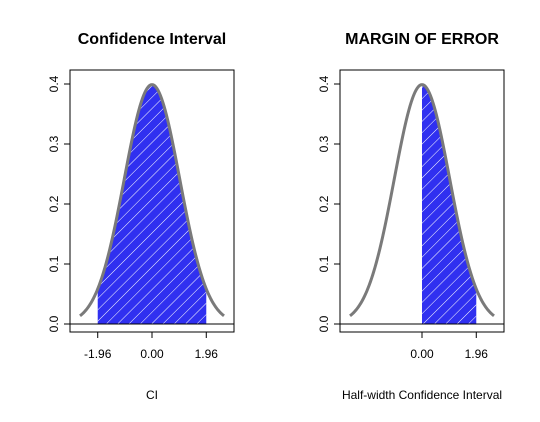 The height and width of the screenshot is (422, 540). What do you see at coordinates (422, 39) in the screenshot?
I see `chart-title: MARGIN OF ERROR` at bounding box center [422, 39].